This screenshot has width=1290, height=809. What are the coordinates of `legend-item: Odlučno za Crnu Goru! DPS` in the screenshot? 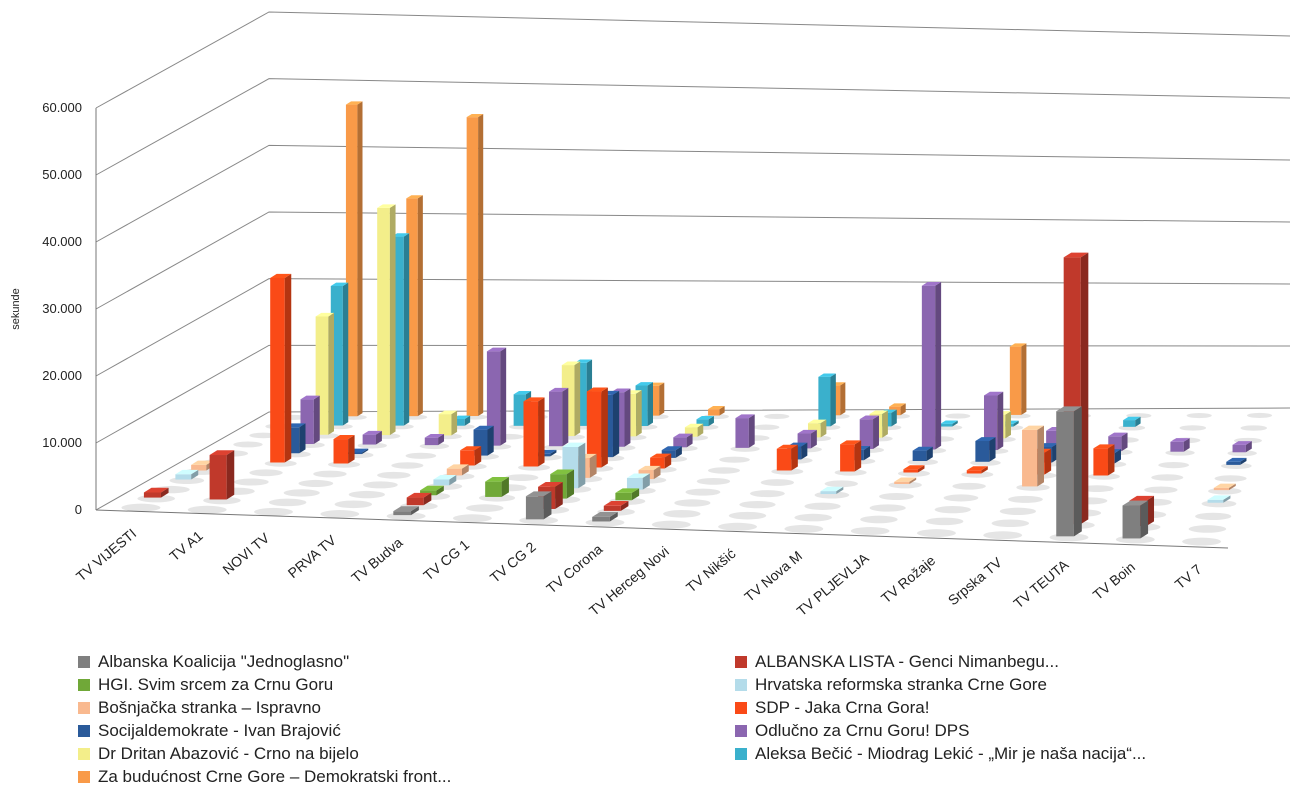 It's located at (852, 731).